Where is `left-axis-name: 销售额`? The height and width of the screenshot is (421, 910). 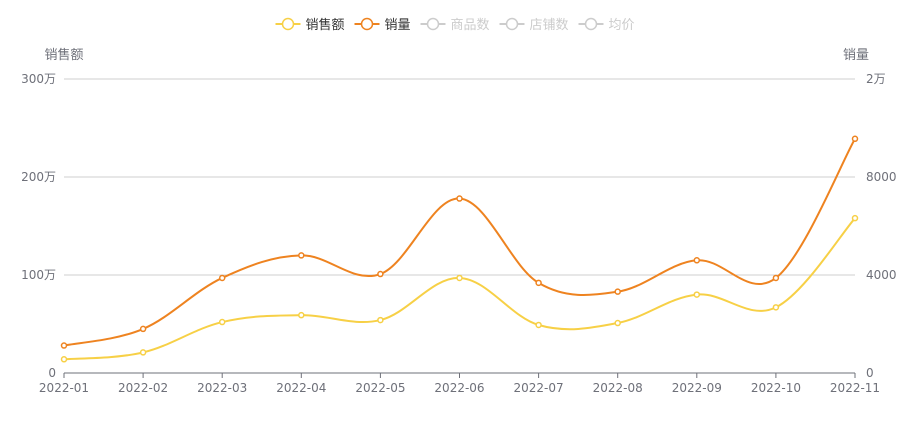
left-axis-name: 销售额 is located at coordinates (63, 55).